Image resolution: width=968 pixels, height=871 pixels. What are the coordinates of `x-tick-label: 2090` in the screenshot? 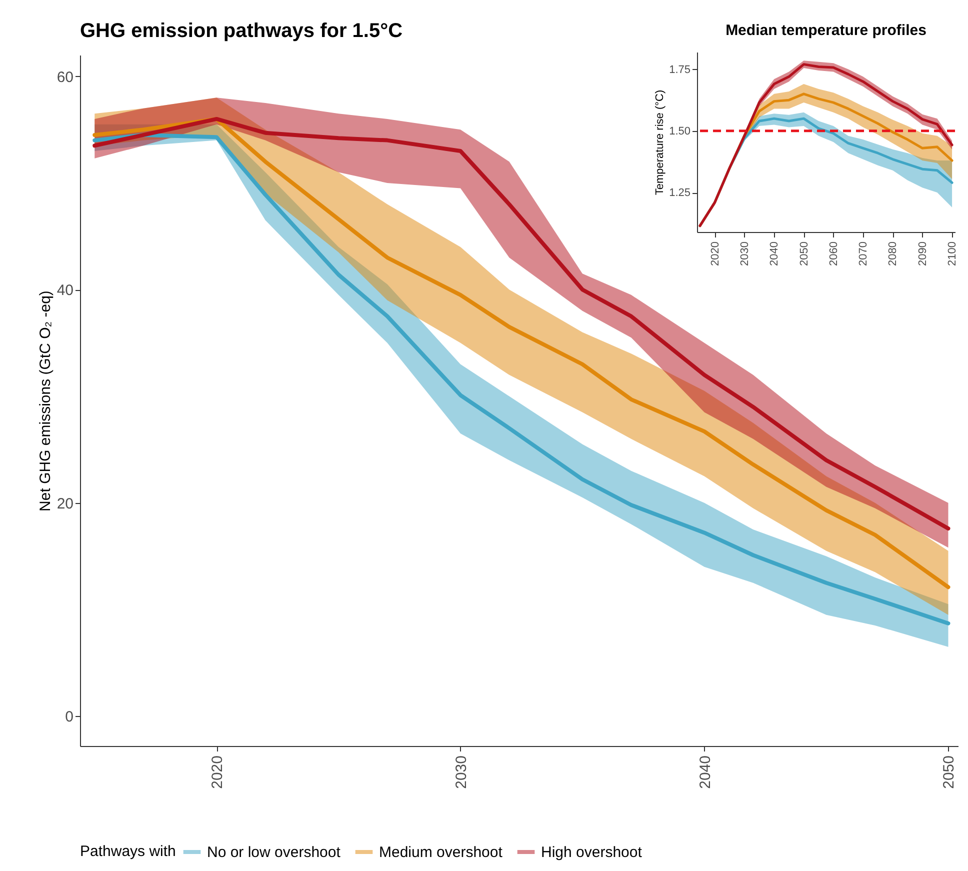 It's located at (922, 254).